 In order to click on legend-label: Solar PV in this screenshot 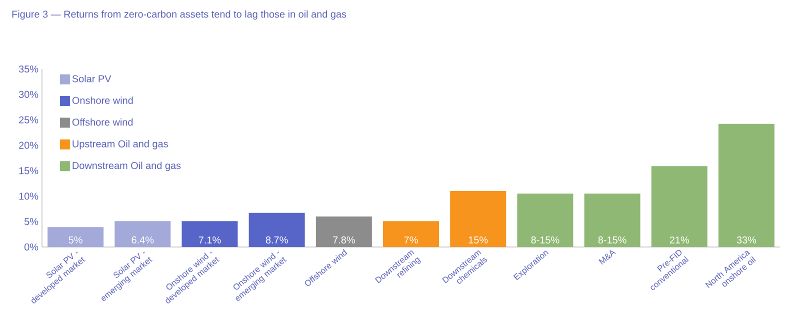, I will do `click(92, 78)`.